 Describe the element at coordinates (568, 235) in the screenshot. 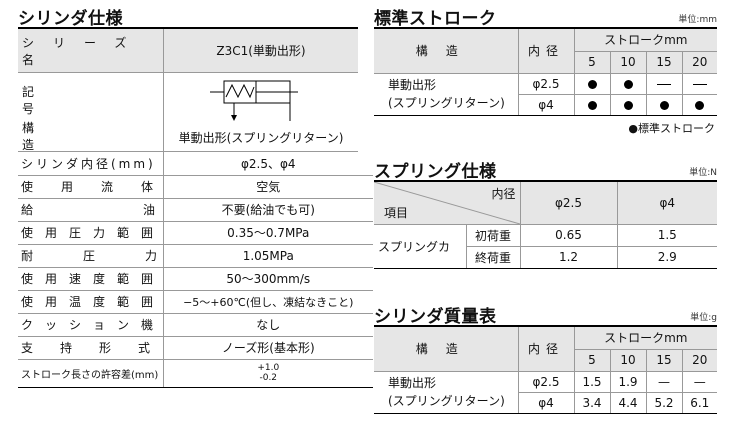

I see `spring-initial-25: 0.65` at that location.